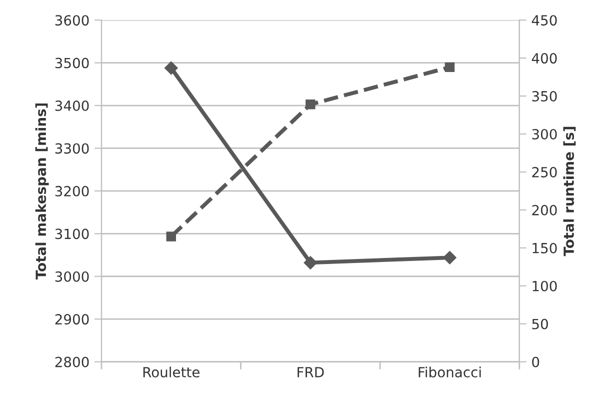 Image resolution: width=597 pixels, height=402 pixels. What do you see at coordinates (42, 191) in the screenshot?
I see `y-axis-title: Total makespan [mins]` at bounding box center [42, 191].